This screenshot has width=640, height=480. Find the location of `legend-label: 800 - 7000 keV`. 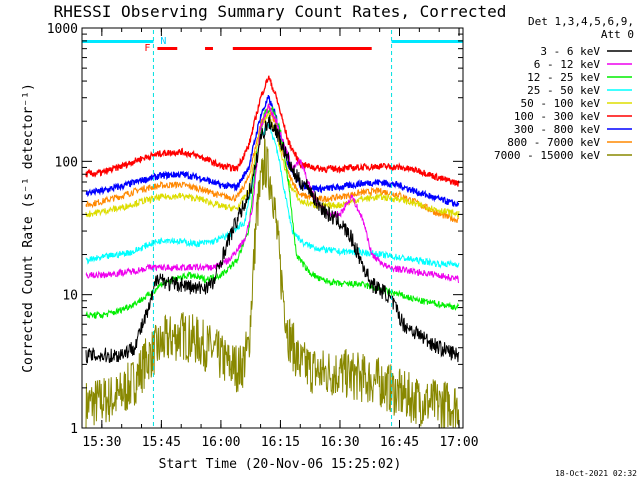

legend-label: 800 - 7000 keV is located at coordinates (553, 142).